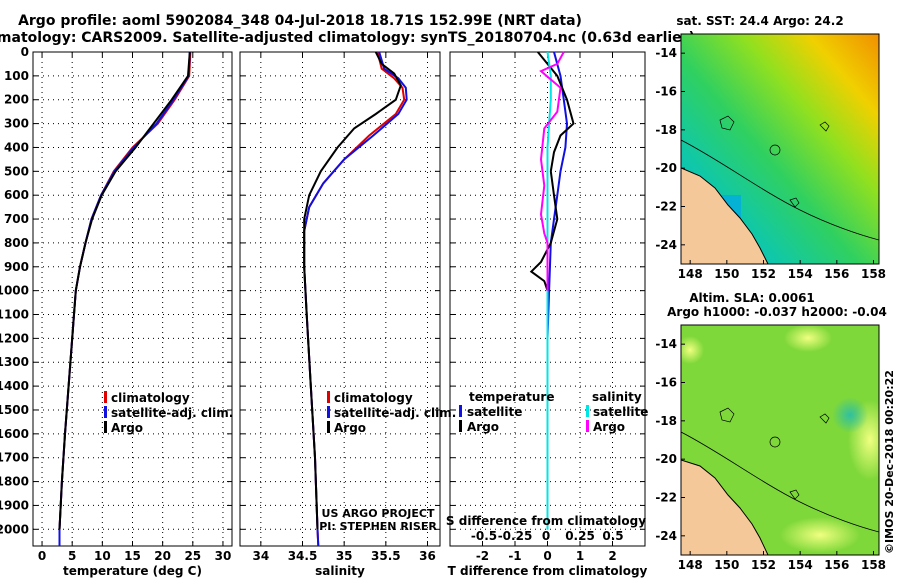 The width and height of the screenshot is (900, 580). I want to click on sla-map-axes: 148 150 152 154 156 158 -14 -16 -18 -20 -22 -24, so click(770, 454).